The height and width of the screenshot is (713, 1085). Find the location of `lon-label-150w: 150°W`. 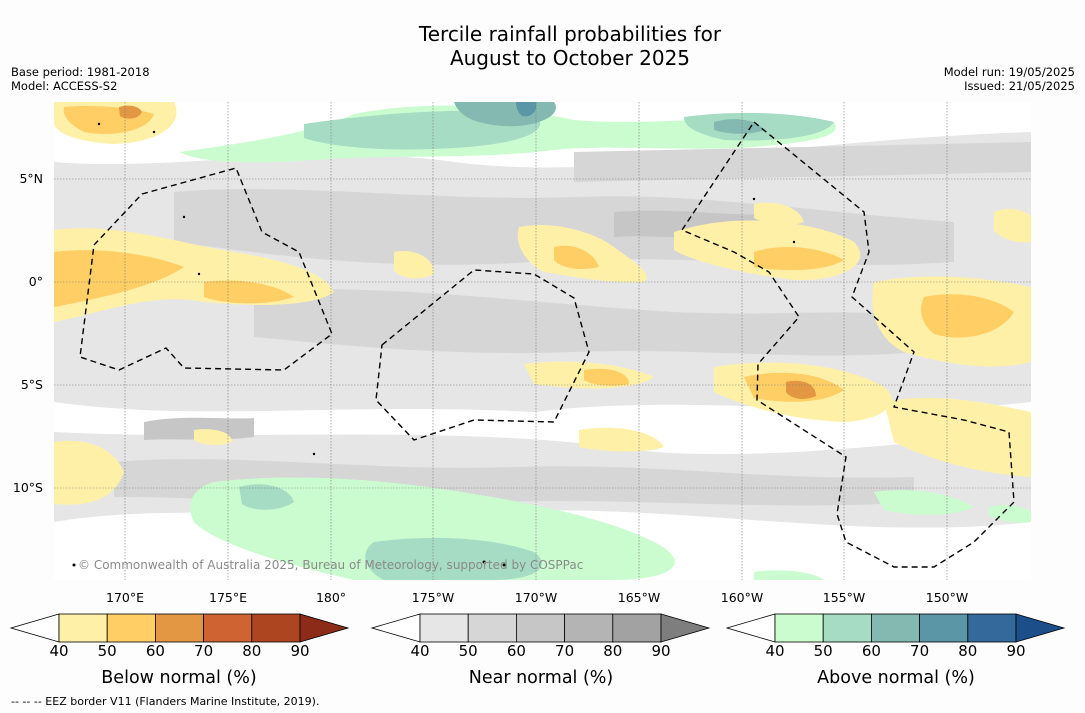

lon-label-150w: 150°W is located at coordinates (947, 597).